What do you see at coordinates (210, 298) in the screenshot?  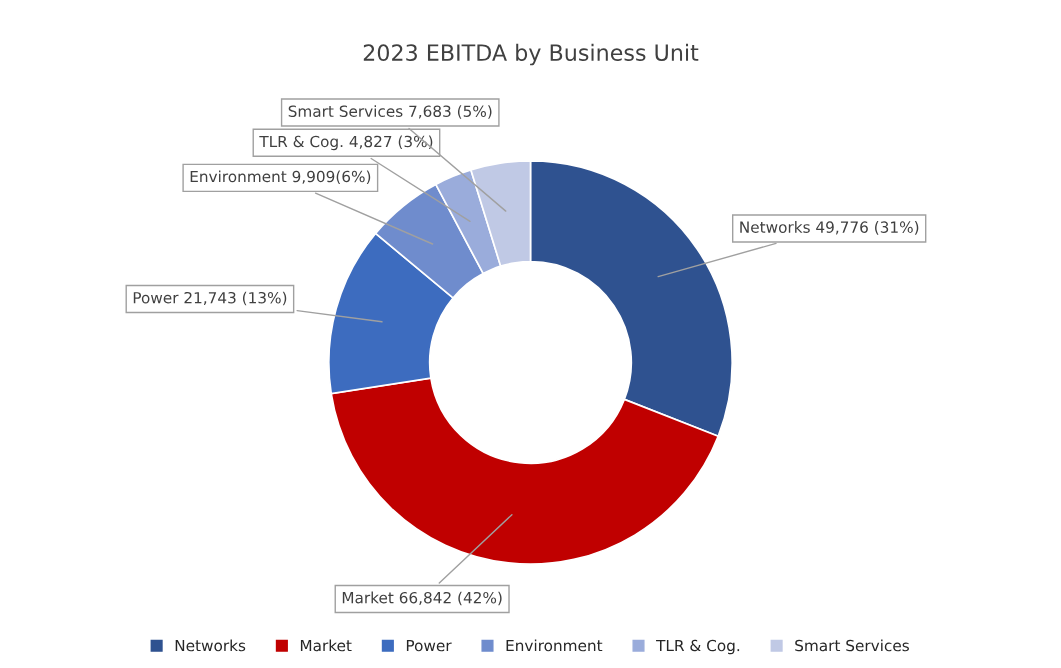 I see `category-label: Power 21,743 (13%)` at bounding box center [210, 298].